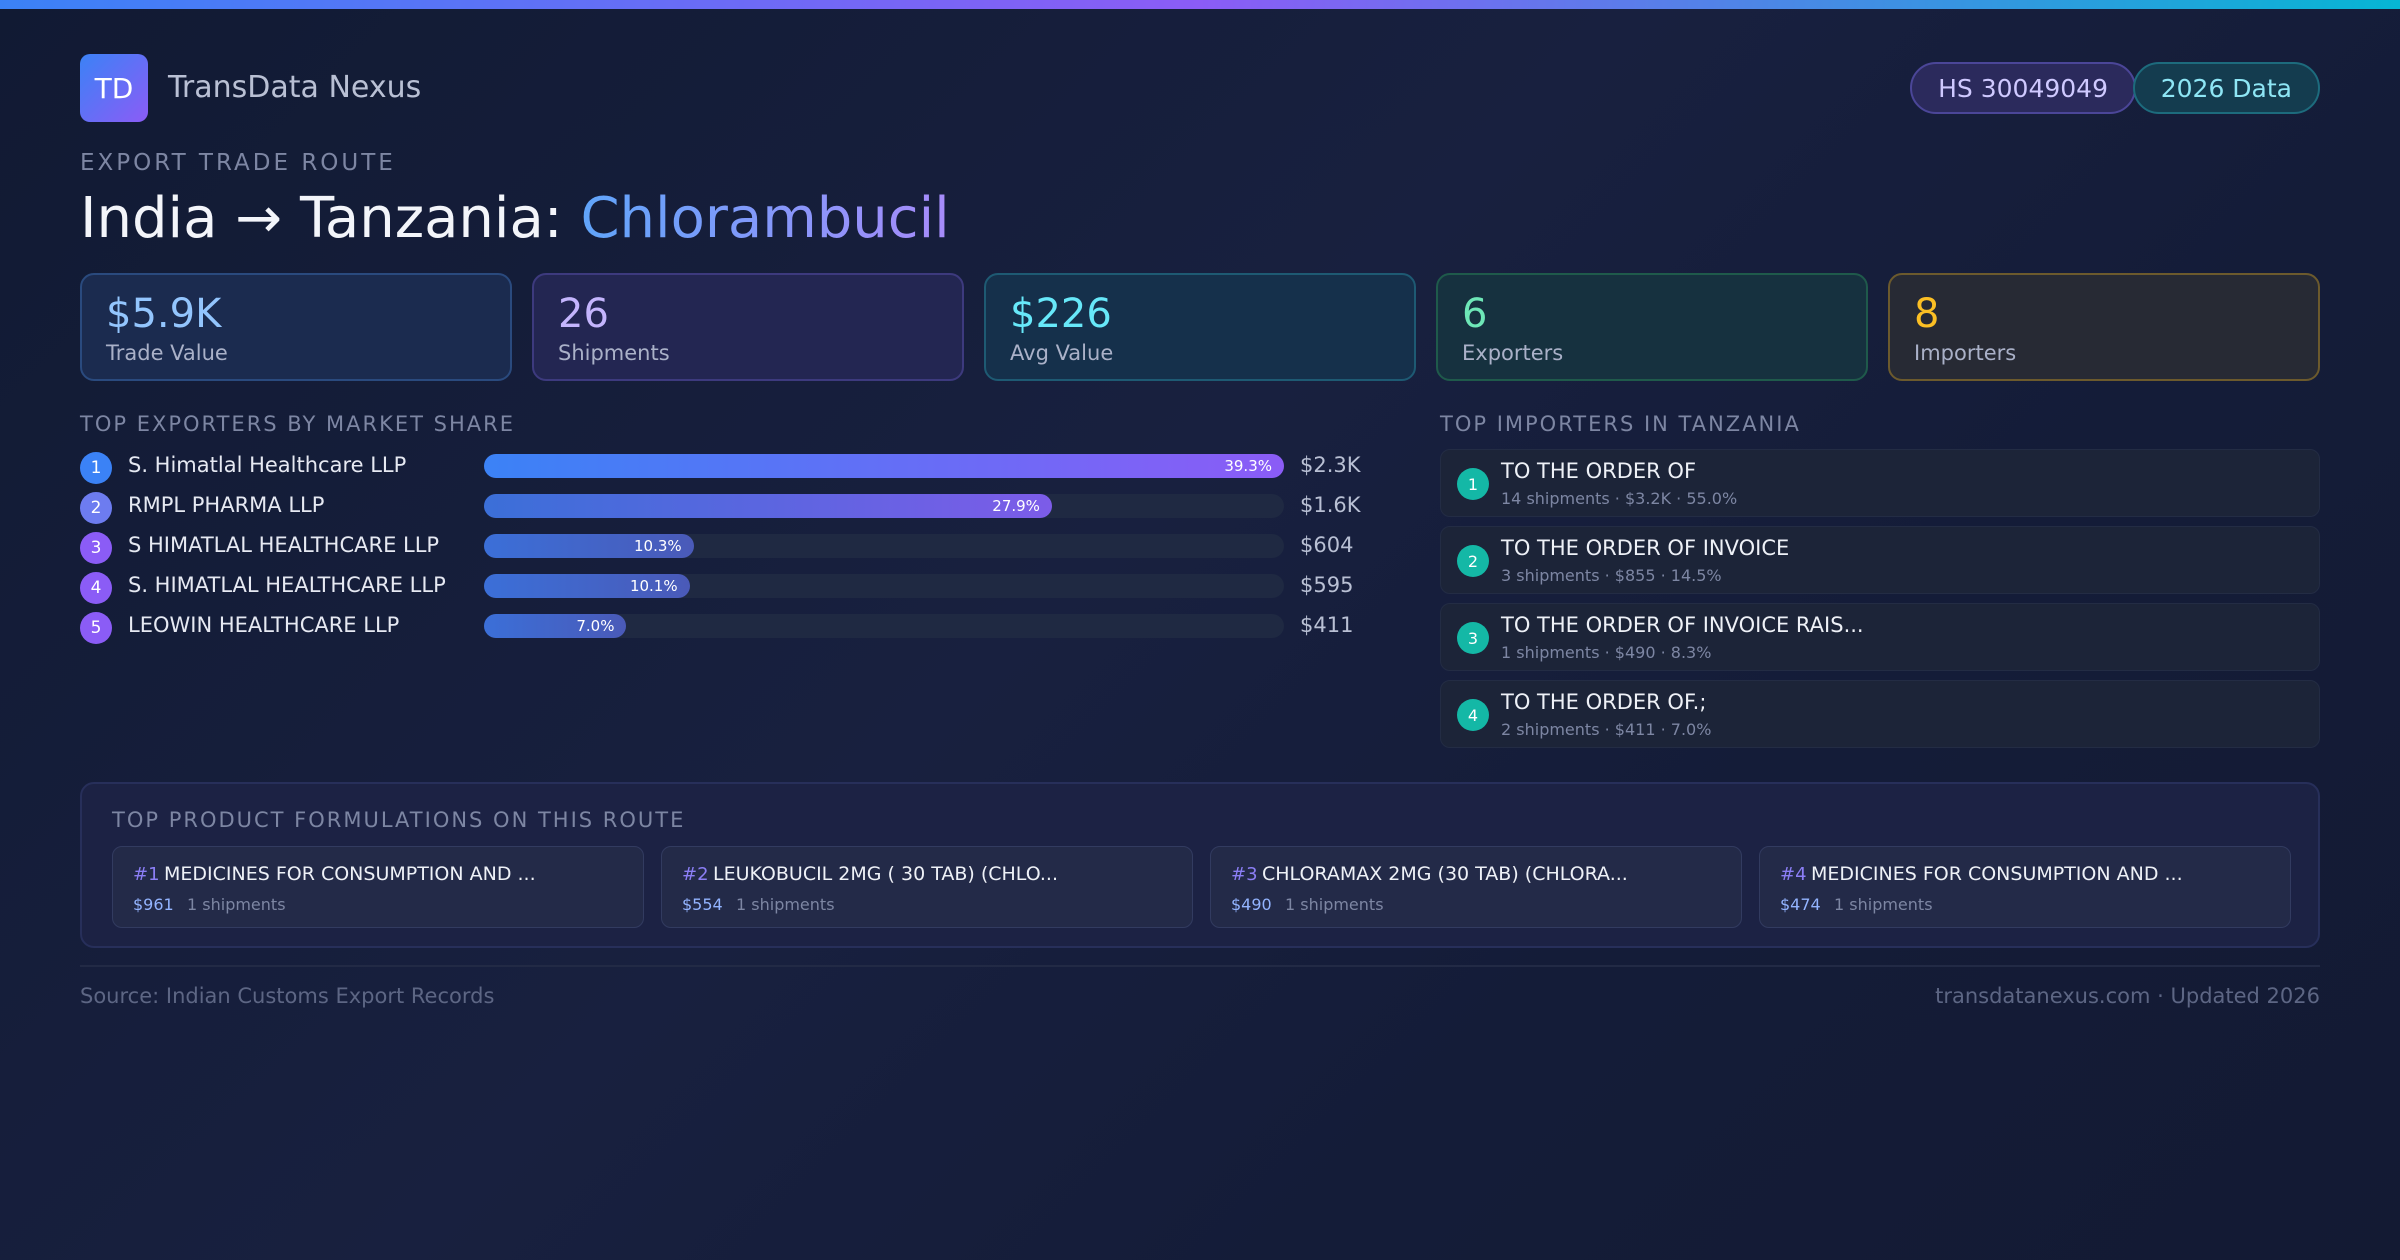  What do you see at coordinates (2104, 327) in the screenshot?
I see `stat-card-importers: 8 Importers` at bounding box center [2104, 327].